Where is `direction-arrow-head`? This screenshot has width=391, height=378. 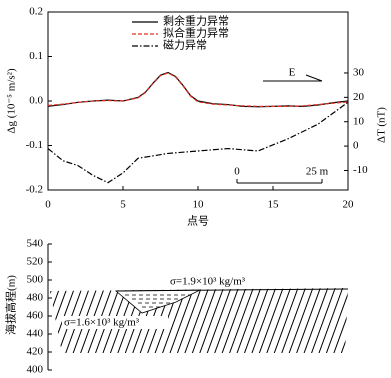
direction-arrow-head is located at coordinates (314, 78).